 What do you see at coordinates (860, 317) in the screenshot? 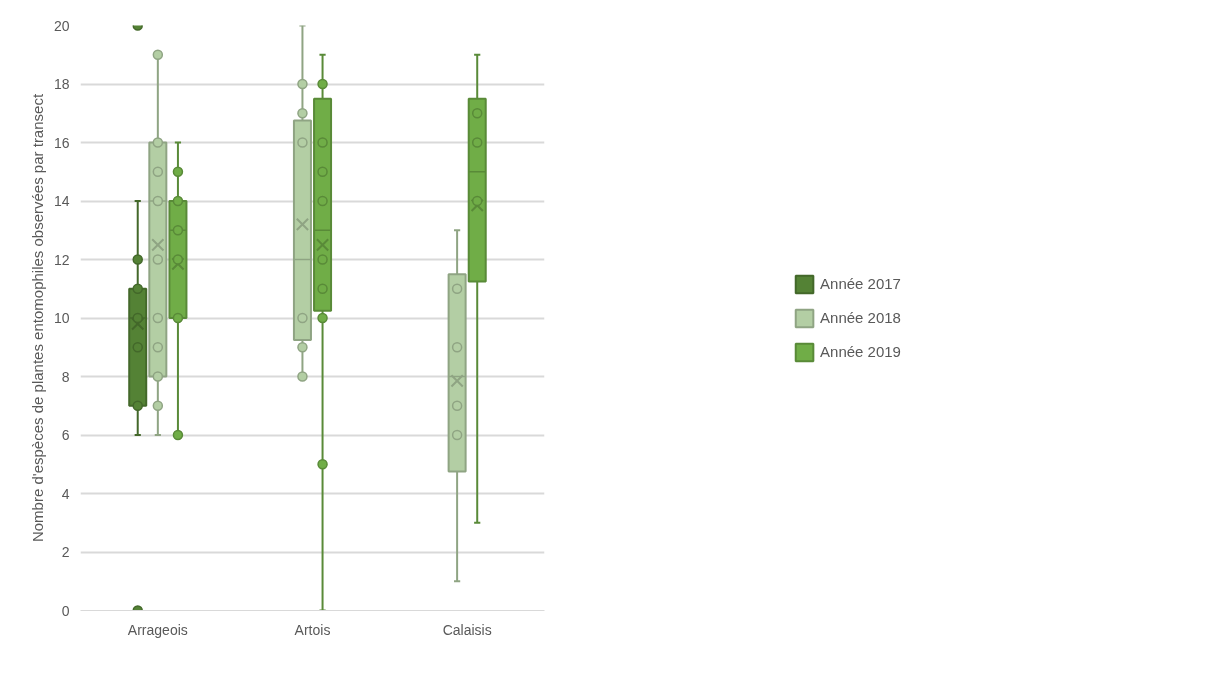
I see `legend-label: Année 2018` at bounding box center [860, 317].